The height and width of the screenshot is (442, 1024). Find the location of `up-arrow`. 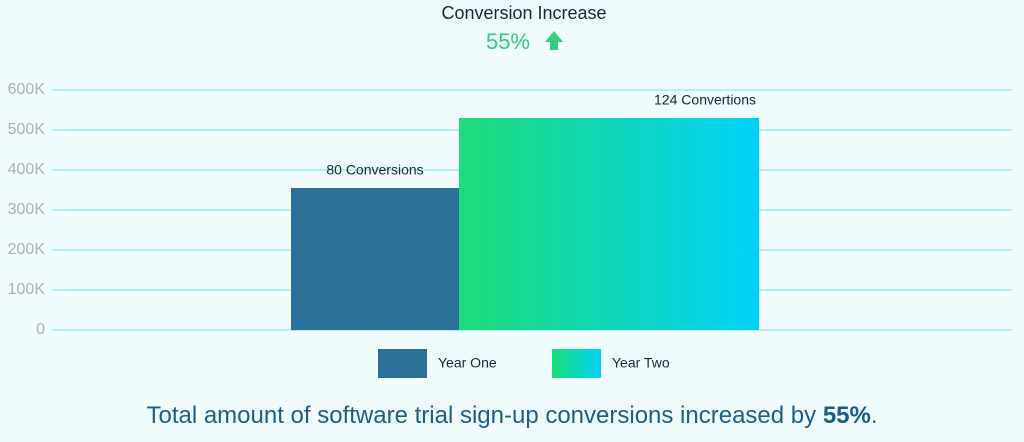

up-arrow is located at coordinates (554, 40).